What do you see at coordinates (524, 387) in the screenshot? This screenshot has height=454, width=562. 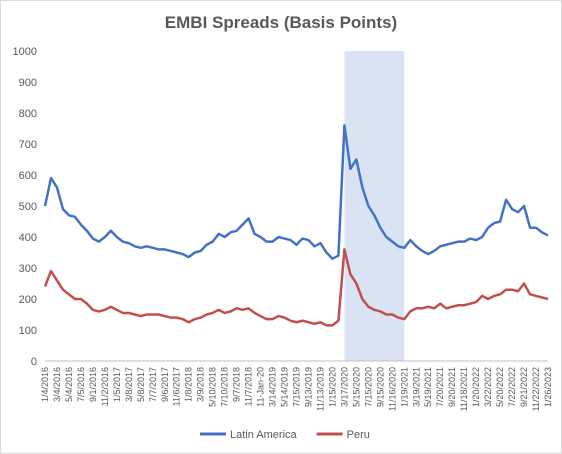 I see `x-tick-label: 9/21/2022` at bounding box center [524, 387].